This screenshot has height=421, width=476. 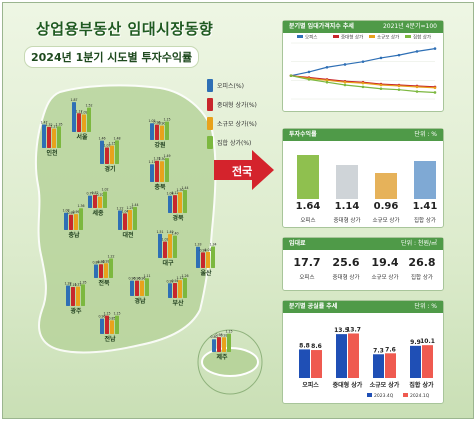 What do you see at coordinates (169, 232) in the screenshot?
I see `region-value-대구-2: 1.49` at bounding box center [169, 232].